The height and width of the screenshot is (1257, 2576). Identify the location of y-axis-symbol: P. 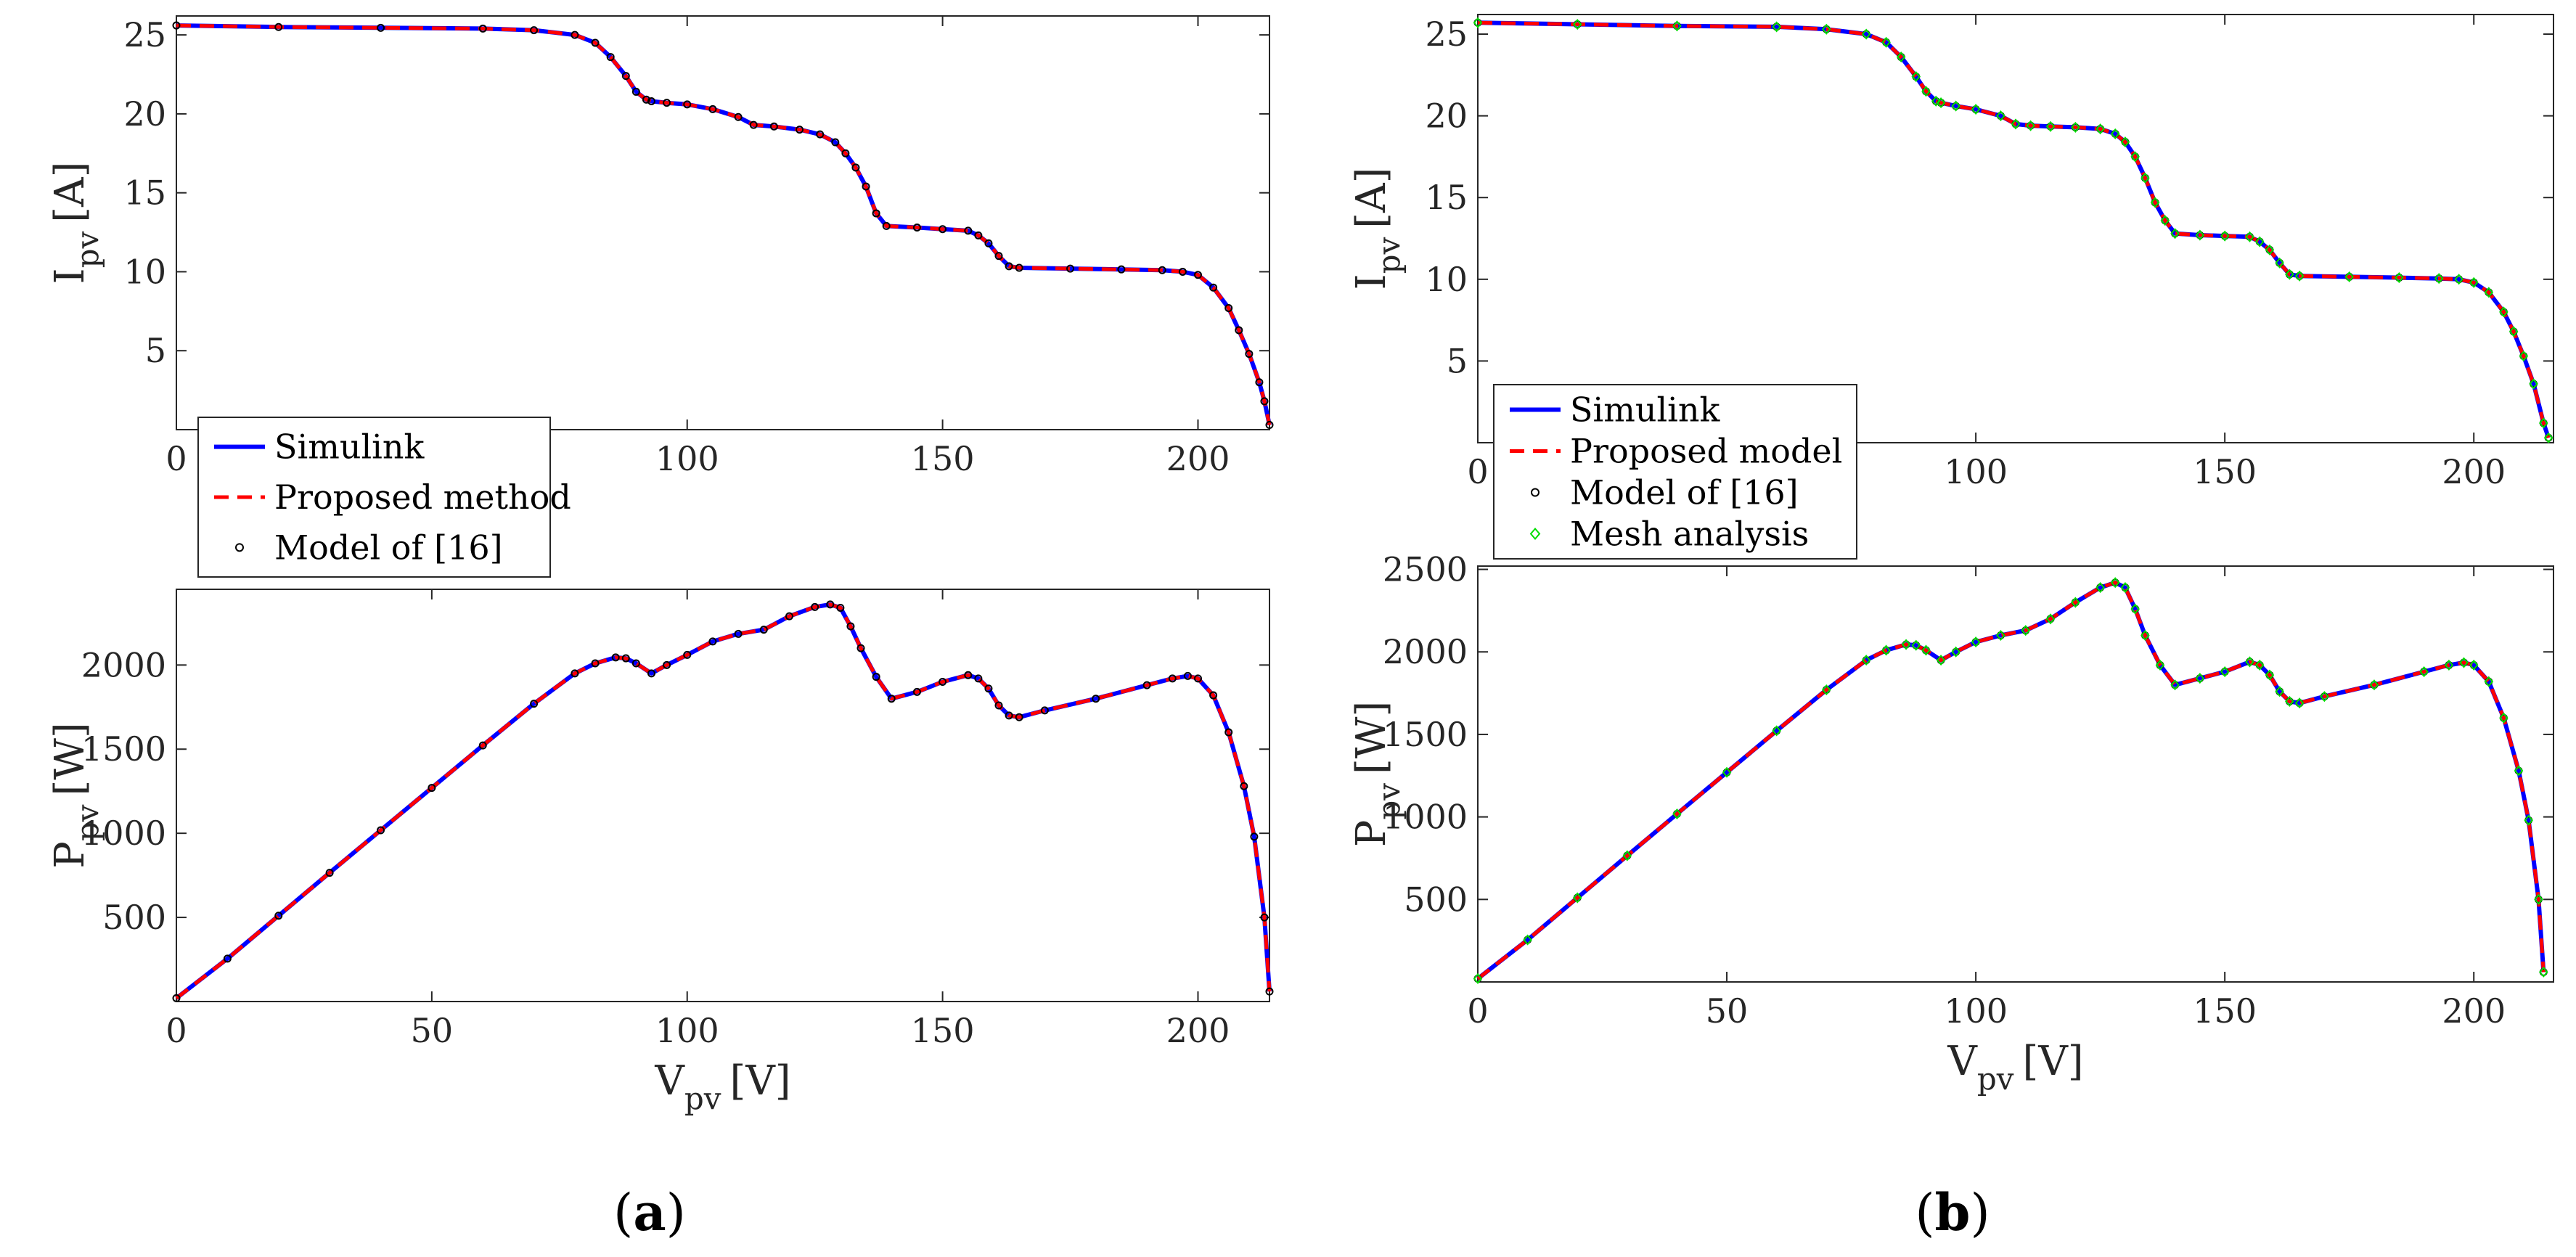
(70, 855).